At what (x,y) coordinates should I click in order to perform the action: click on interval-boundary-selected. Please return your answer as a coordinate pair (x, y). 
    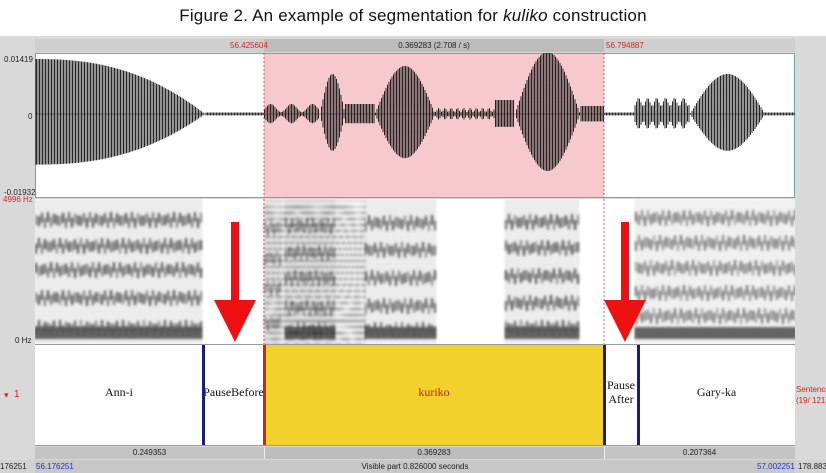
    Looking at the image, I should click on (264, 395).